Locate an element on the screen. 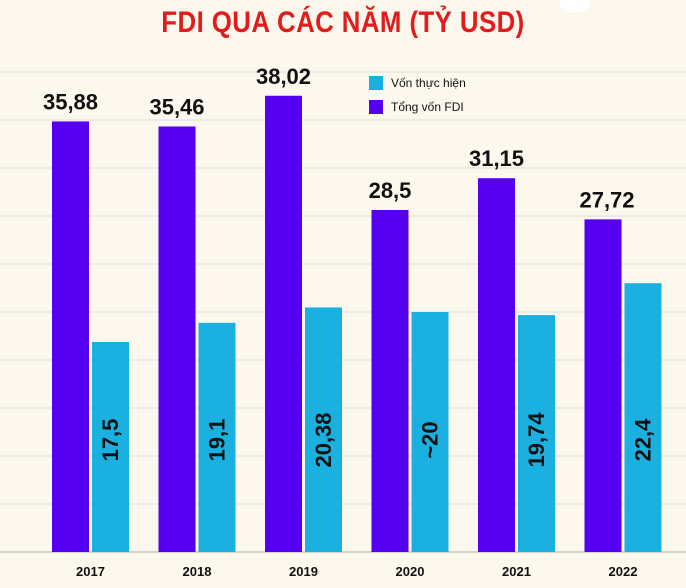 This screenshot has height=588, width=686. bar-total-fdi-2019 is located at coordinates (283, 323).